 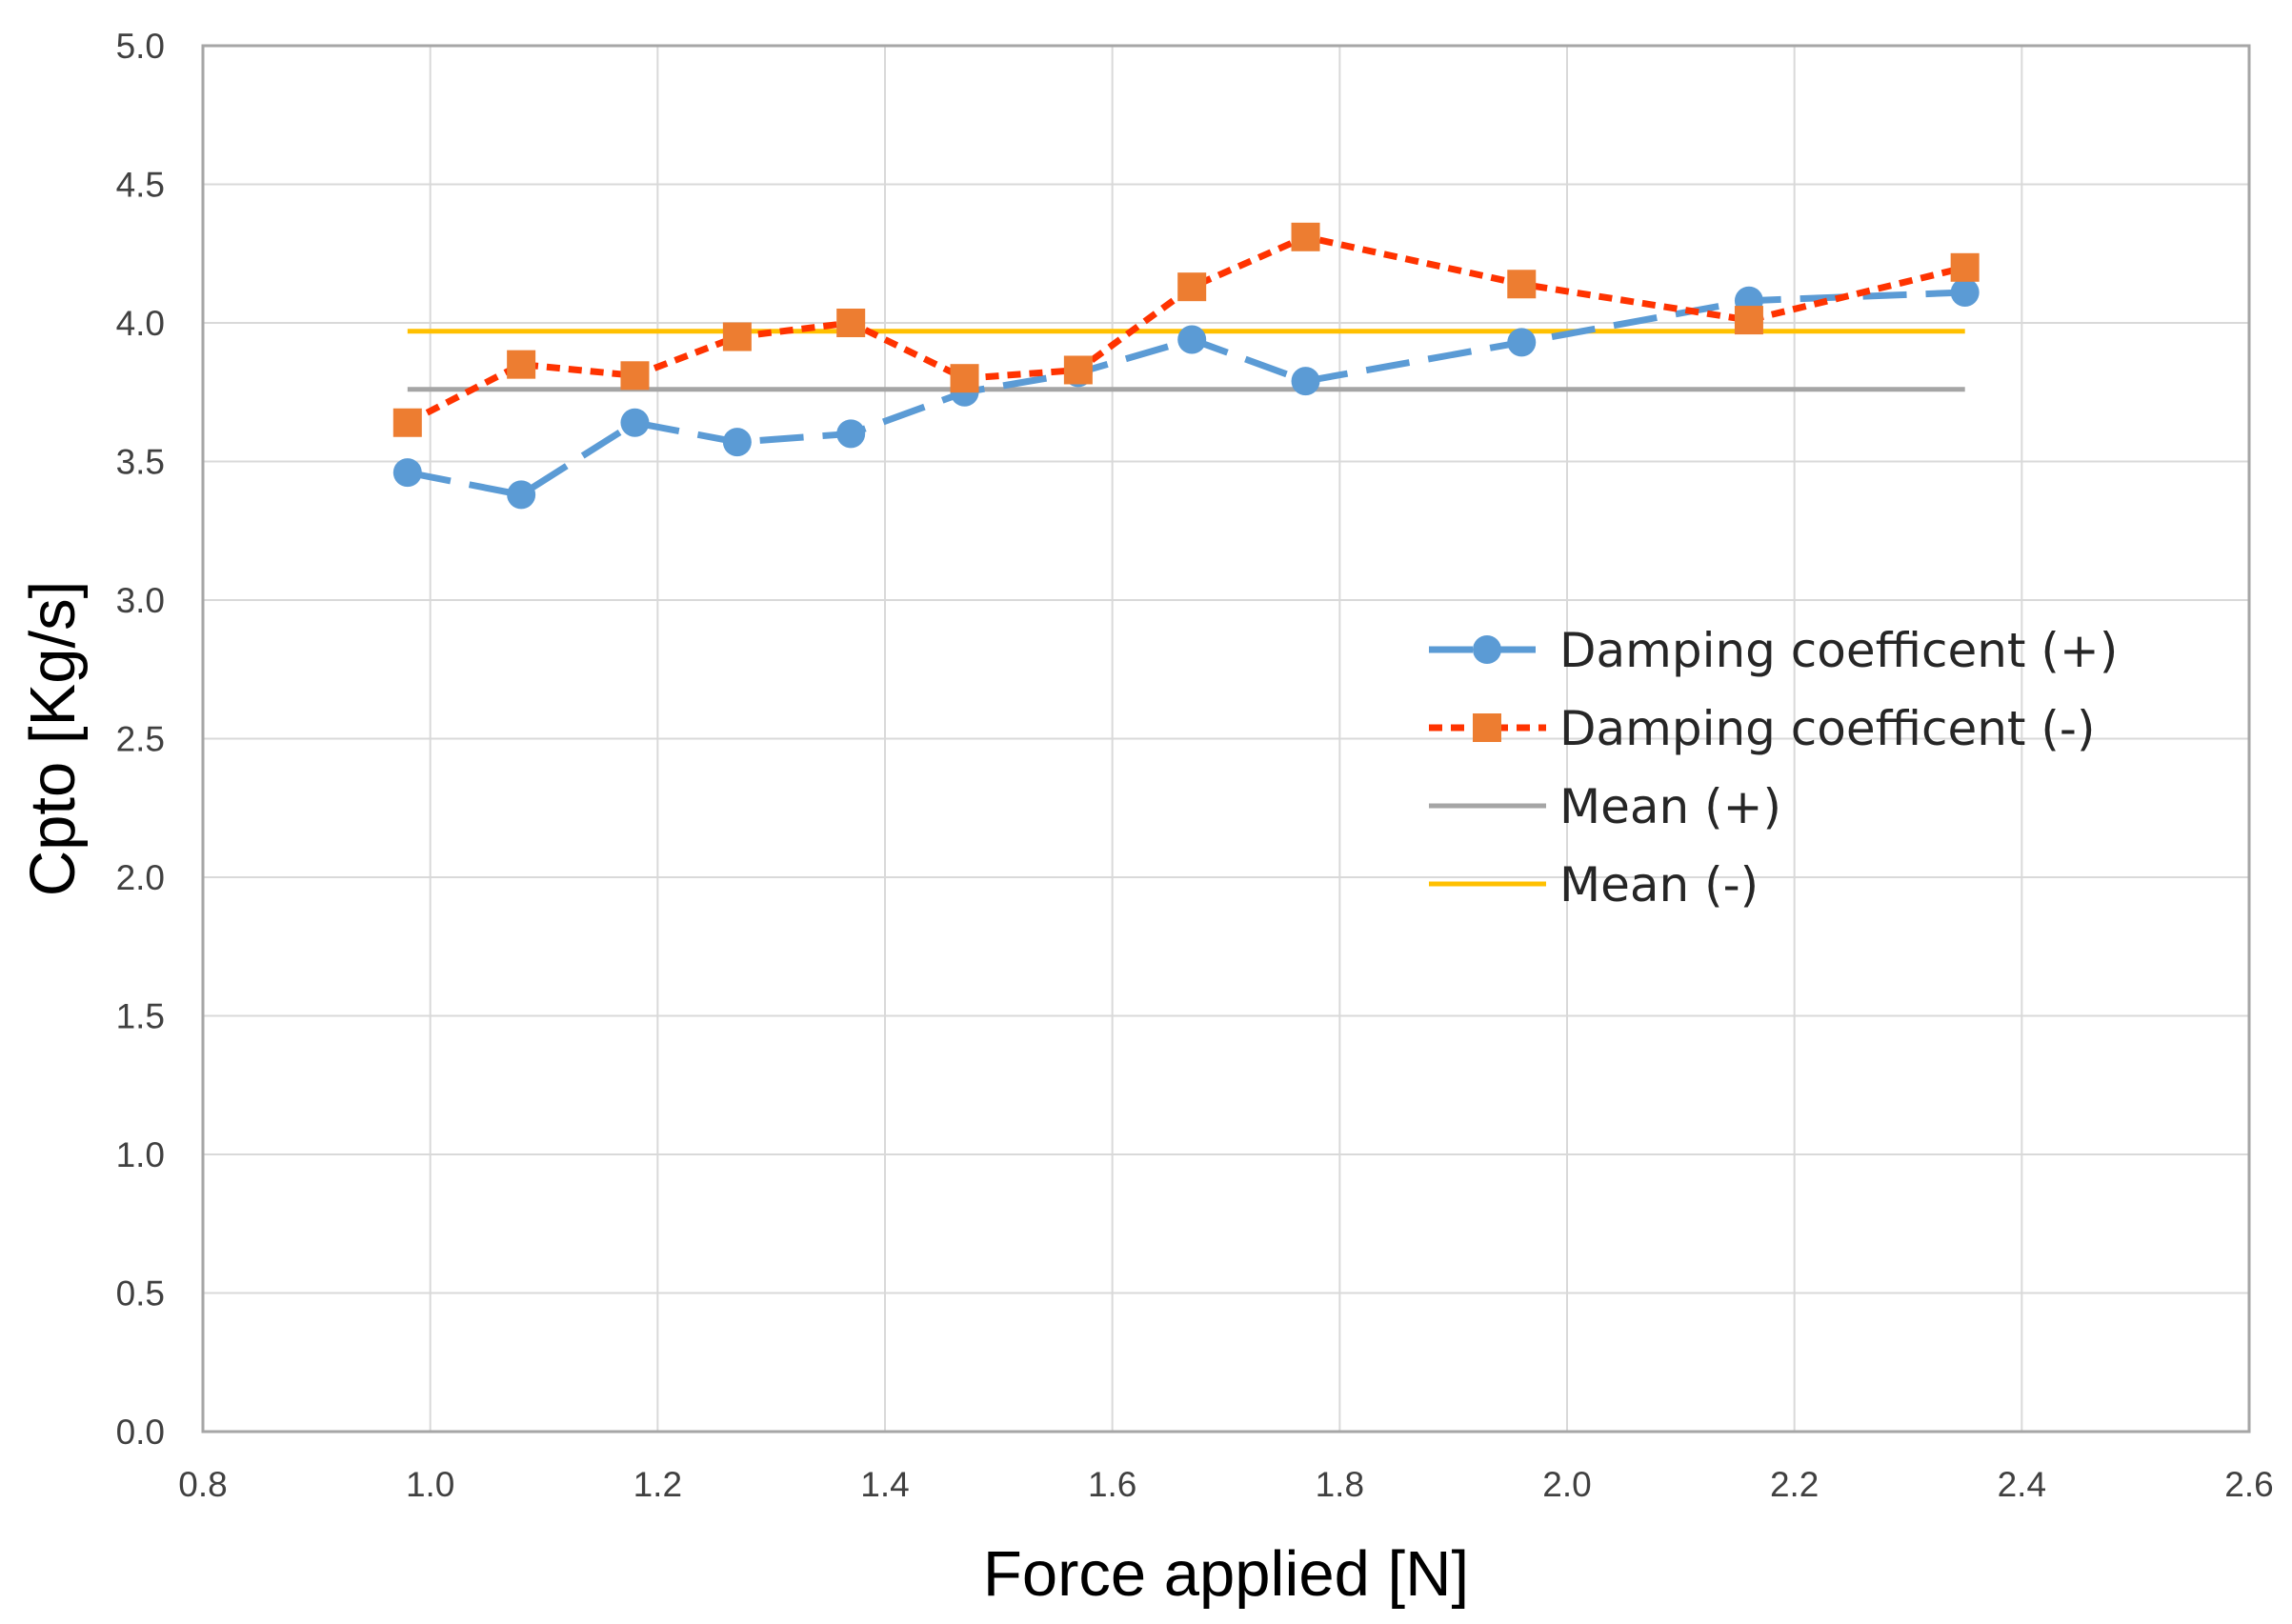 What do you see at coordinates (53, 738) in the screenshot?
I see `y-axis-title: Cpto [Kg/s]` at bounding box center [53, 738].